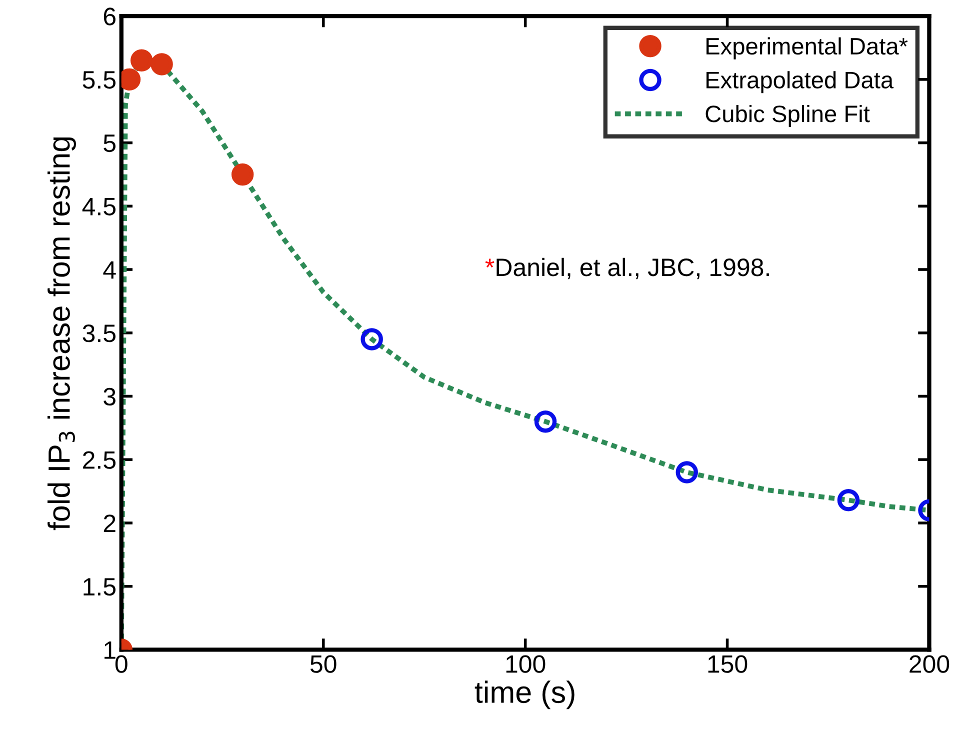 The height and width of the screenshot is (730, 956). Describe the element at coordinates (62, 333) in the screenshot. I see `y-axis-title: fold IP$_{3}$ increase from resting` at that location.